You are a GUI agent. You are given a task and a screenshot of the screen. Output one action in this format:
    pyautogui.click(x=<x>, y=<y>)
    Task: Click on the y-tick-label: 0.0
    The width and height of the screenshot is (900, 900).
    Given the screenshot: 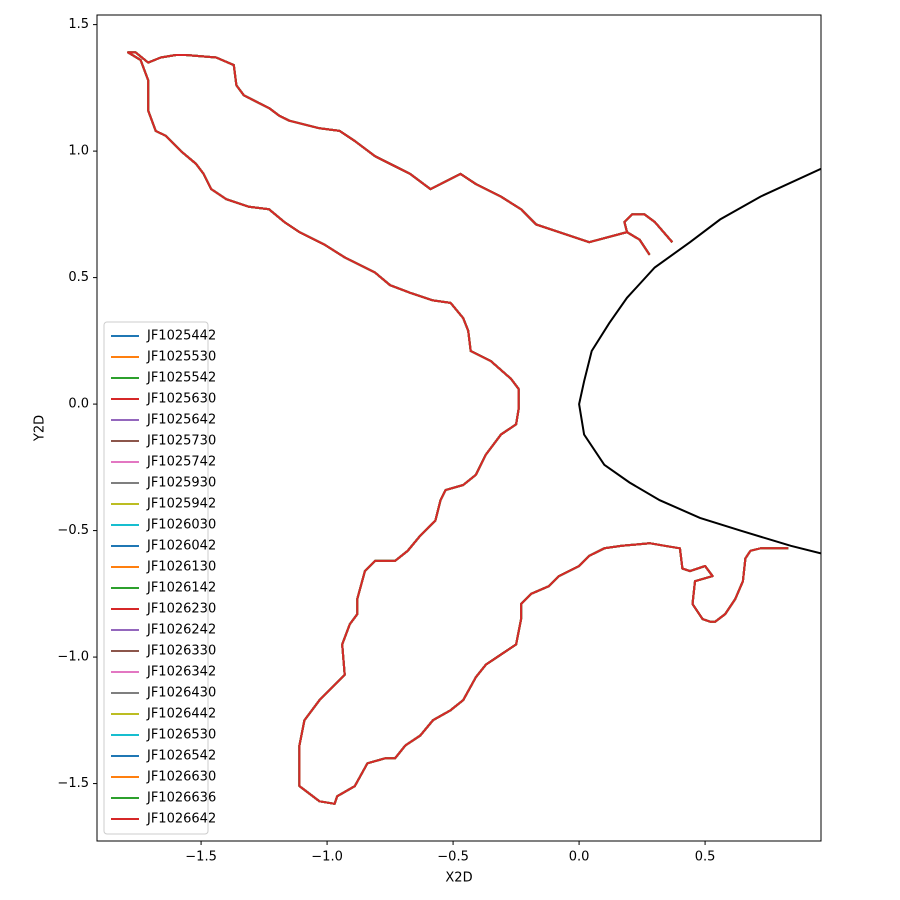 What is the action you would take?
    pyautogui.click(x=78, y=404)
    